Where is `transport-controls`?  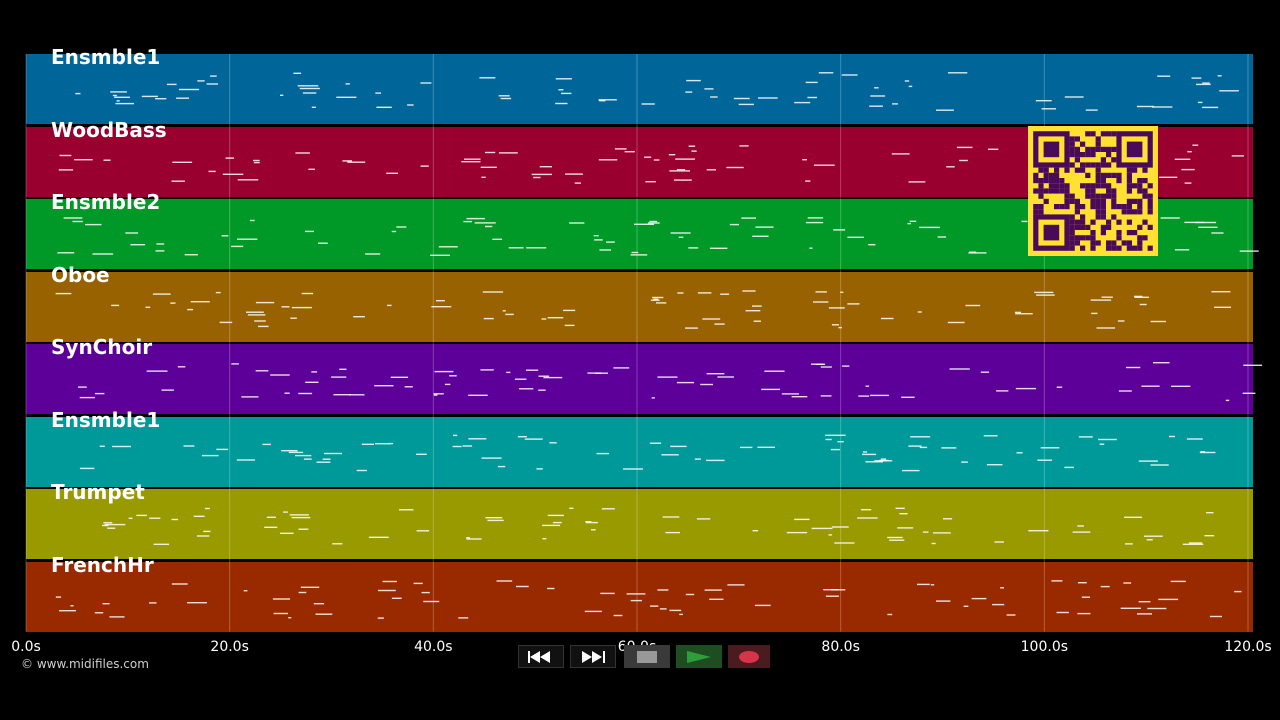
transport-controls is located at coordinates (641, 656).